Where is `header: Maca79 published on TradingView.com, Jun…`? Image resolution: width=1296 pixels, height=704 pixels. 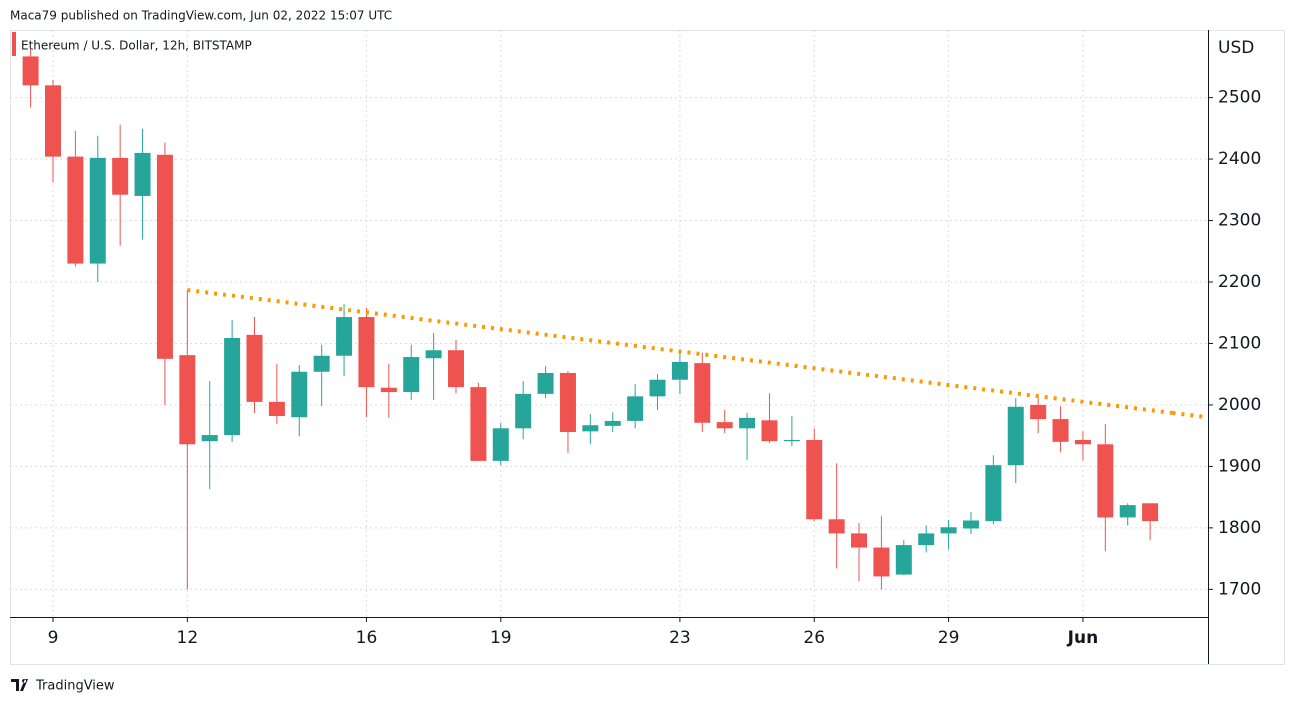
header: Maca79 published on TradingView.com, Jun… is located at coordinates (201, 16).